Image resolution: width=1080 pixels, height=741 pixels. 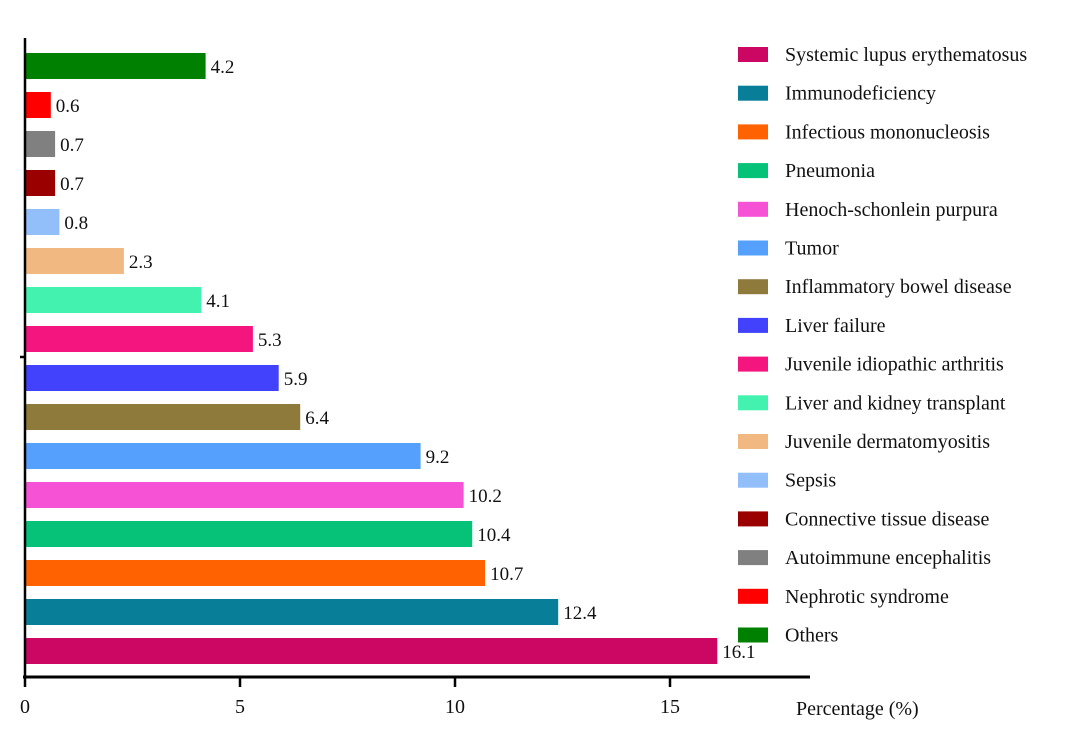 I want to click on legend-label: Nephrotic syndrome, so click(x=867, y=597).